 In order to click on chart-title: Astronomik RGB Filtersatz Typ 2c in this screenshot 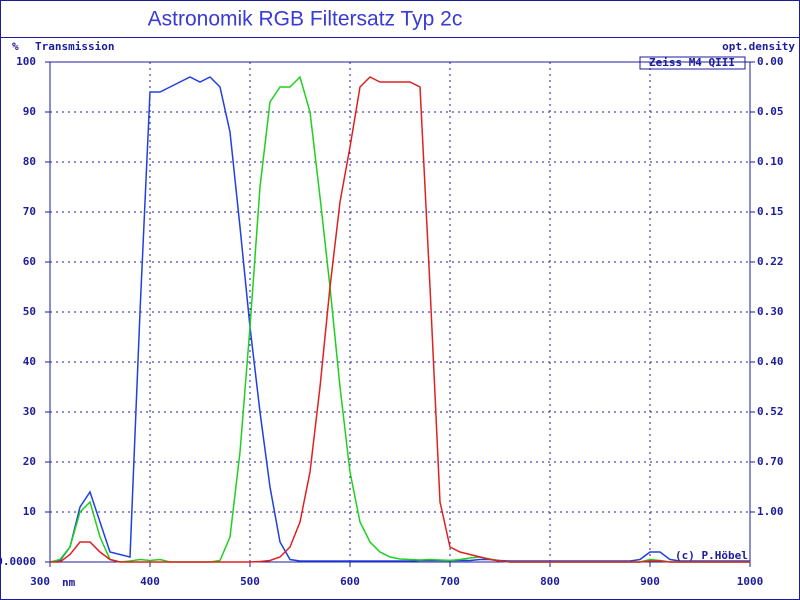, I will do `click(305, 19)`.